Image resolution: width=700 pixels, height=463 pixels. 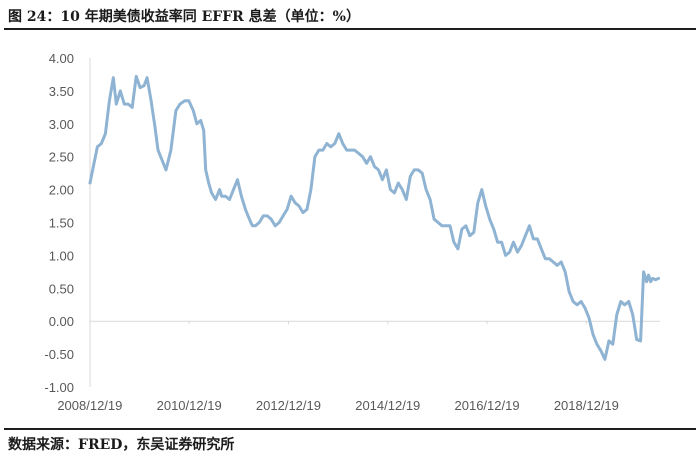 I want to click on x-tick-label: 2010/12/19, so click(x=189, y=405).